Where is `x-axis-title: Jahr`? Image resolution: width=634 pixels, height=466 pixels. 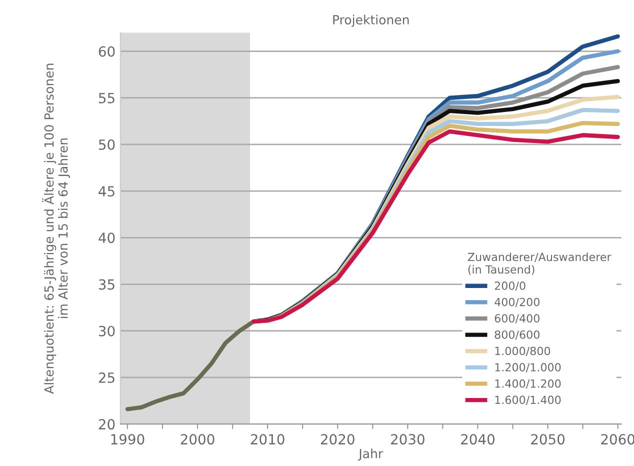
x-axis-title: Jahr is located at coordinates (371, 454).